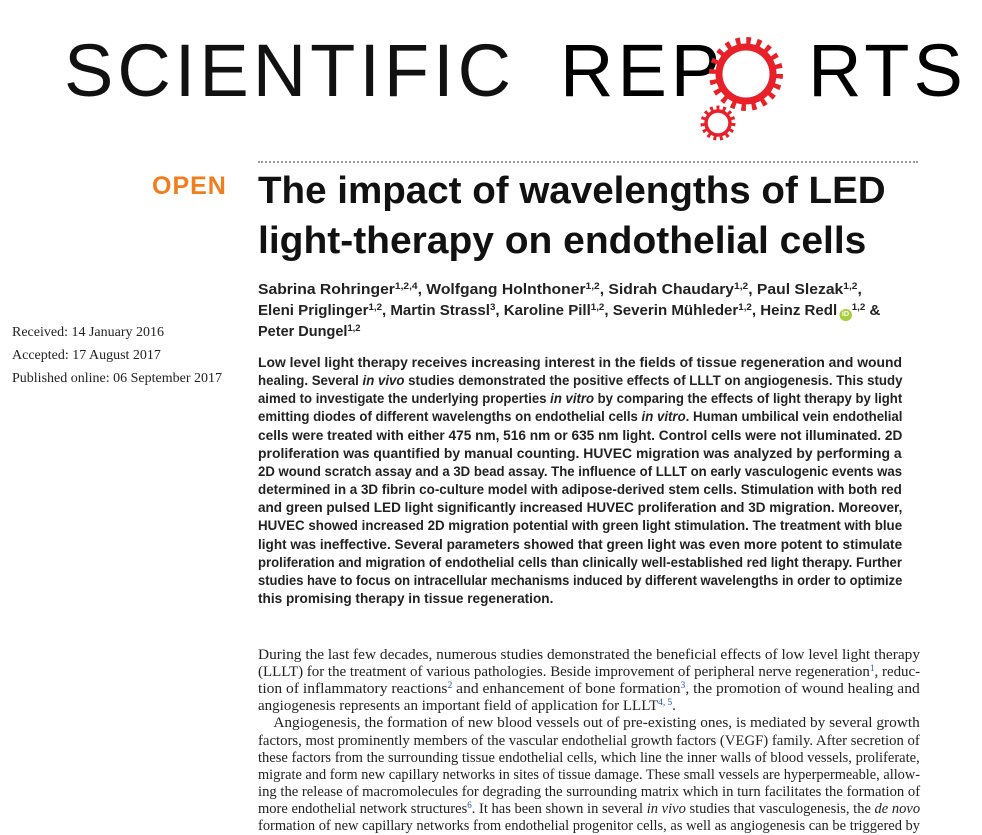  I want to click on text-segment: healing. Several, so click(310, 381).